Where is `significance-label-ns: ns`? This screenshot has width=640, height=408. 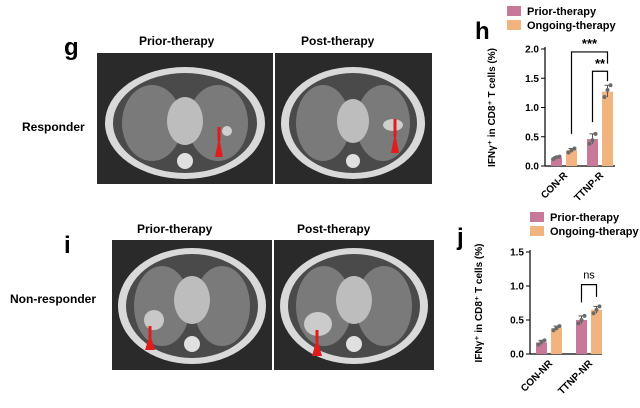
significance-label-ns: ns is located at coordinates (589, 276).